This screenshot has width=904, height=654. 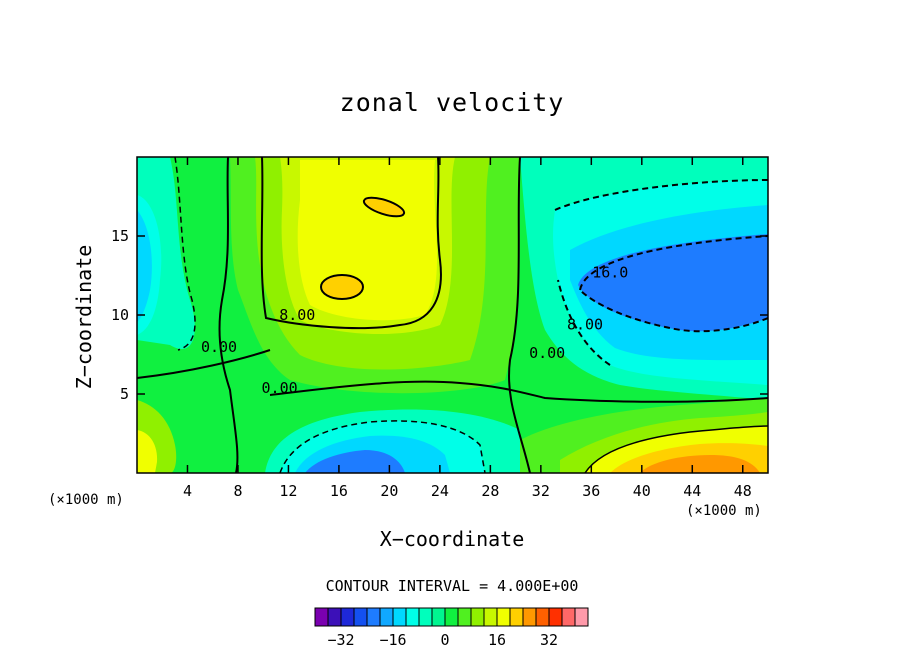 I want to click on contour-neg-sixteen, so click(x=673, y=284).